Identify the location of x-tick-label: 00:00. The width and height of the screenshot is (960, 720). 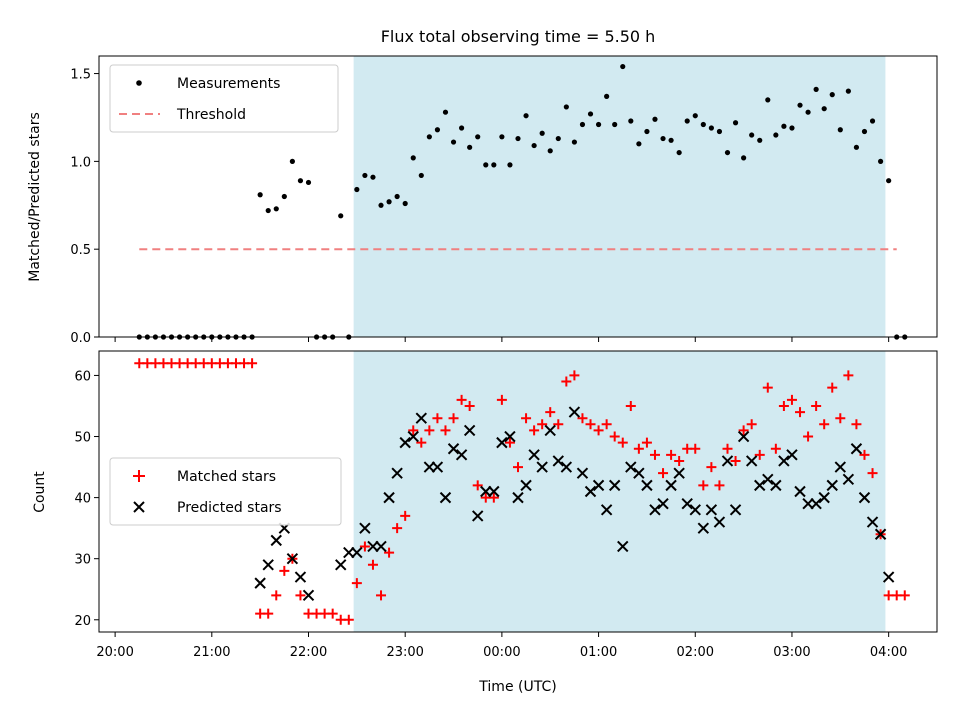
(501, 652).